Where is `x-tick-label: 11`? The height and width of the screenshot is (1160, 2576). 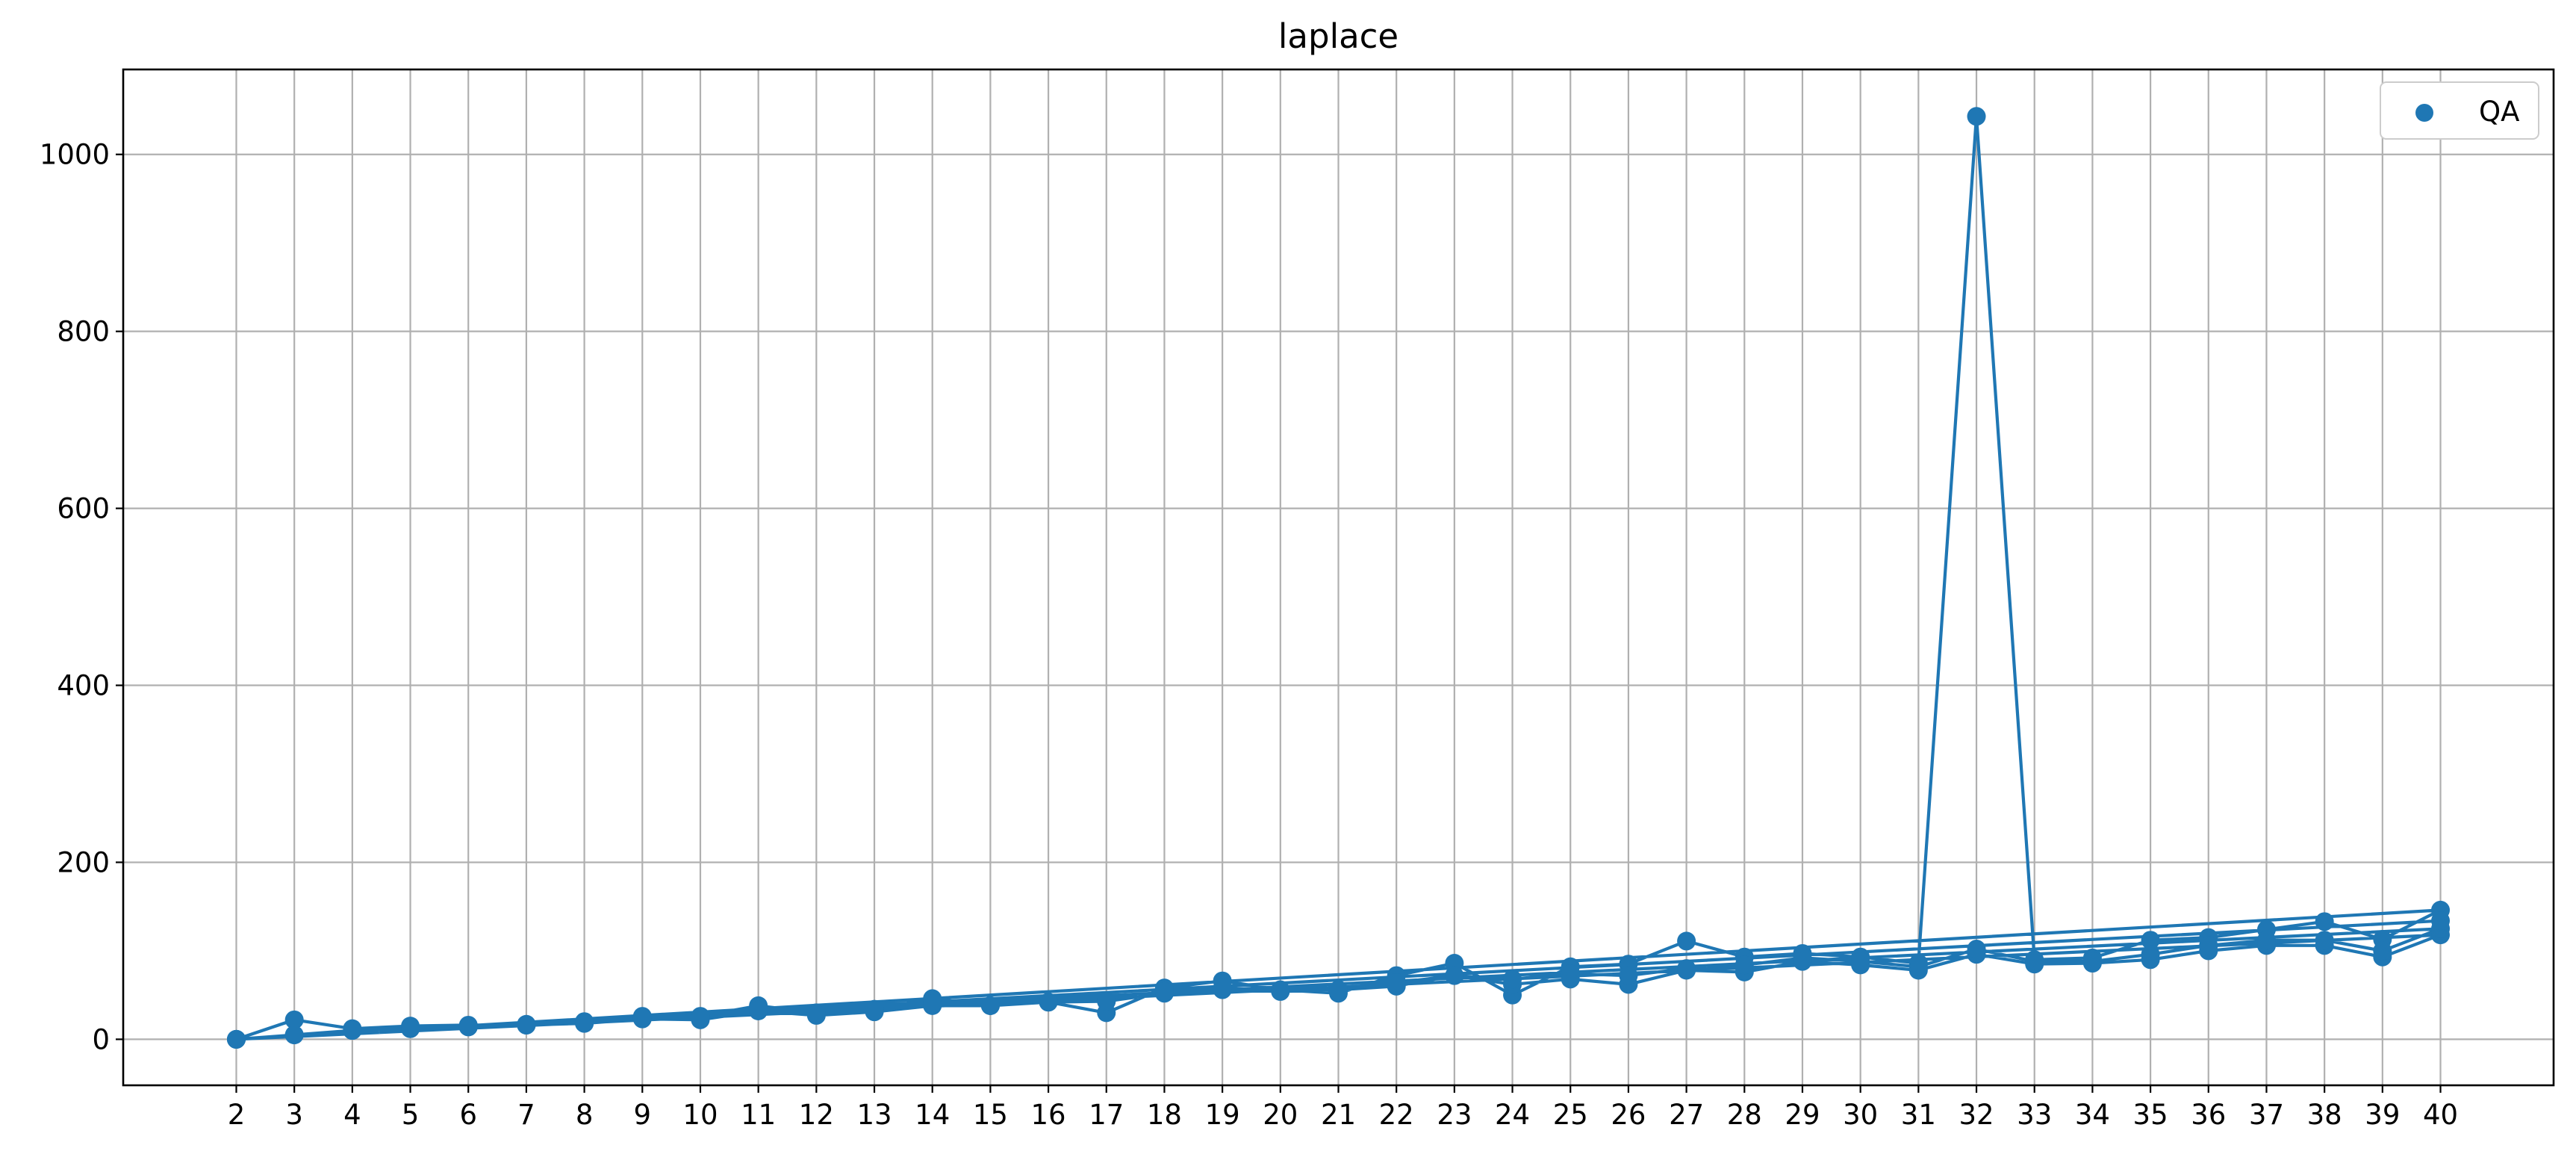
x-tick-label: 11 is located at coordinates (758, 1115).